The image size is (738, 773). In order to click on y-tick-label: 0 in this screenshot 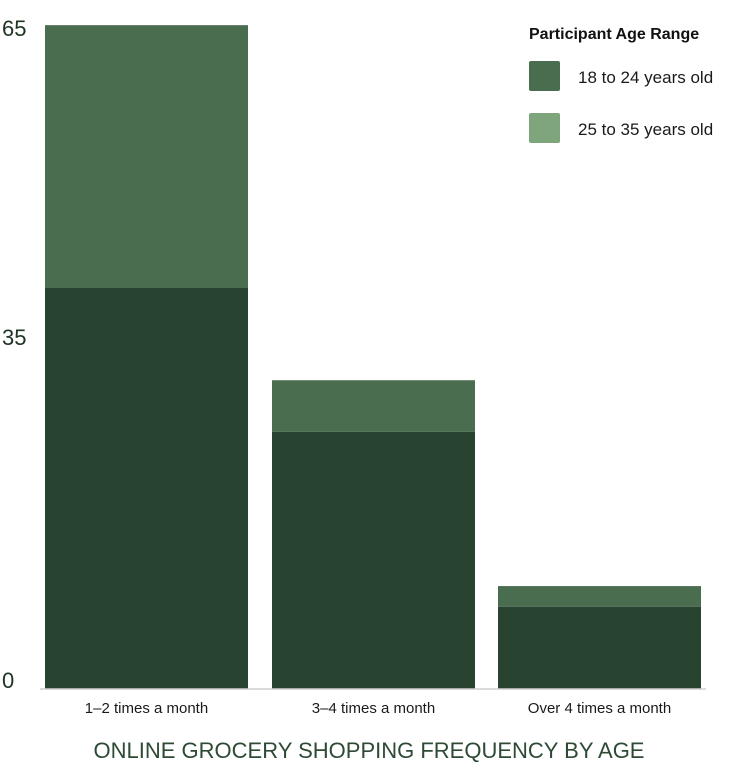, I will do `click(8, 680)`.